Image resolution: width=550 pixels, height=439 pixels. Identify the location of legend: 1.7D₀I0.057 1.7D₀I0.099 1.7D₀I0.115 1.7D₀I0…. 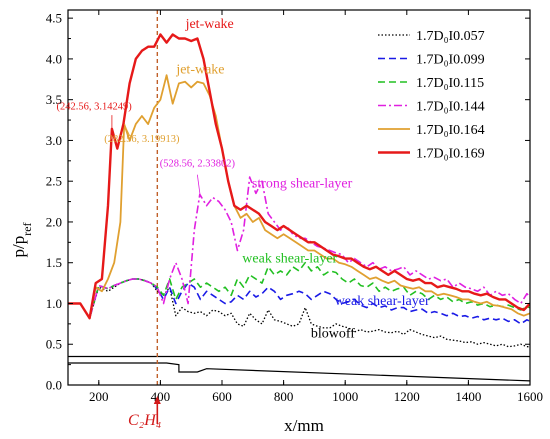
(431, 95).